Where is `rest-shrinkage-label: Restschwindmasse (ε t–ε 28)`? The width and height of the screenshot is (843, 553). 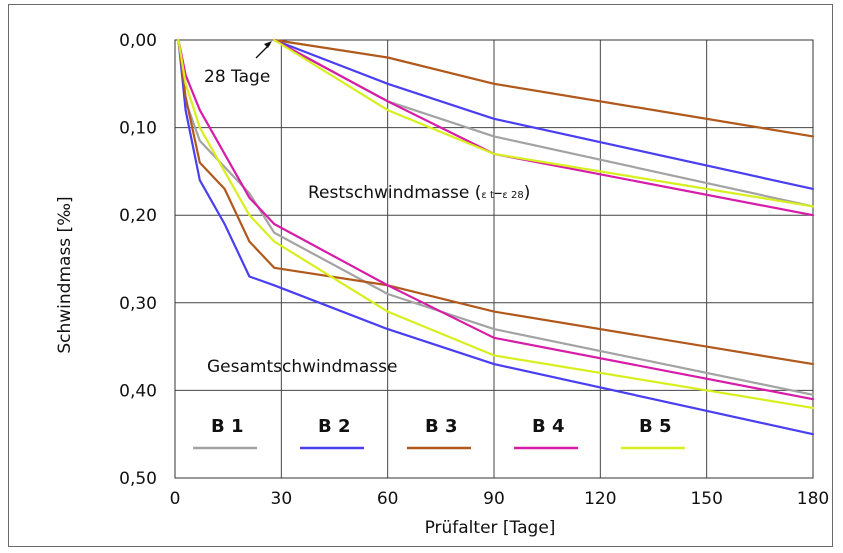 rest-shrinkage-label: Restschwindmasse (ε t–ε 28) is located at coordinates (419, 193).